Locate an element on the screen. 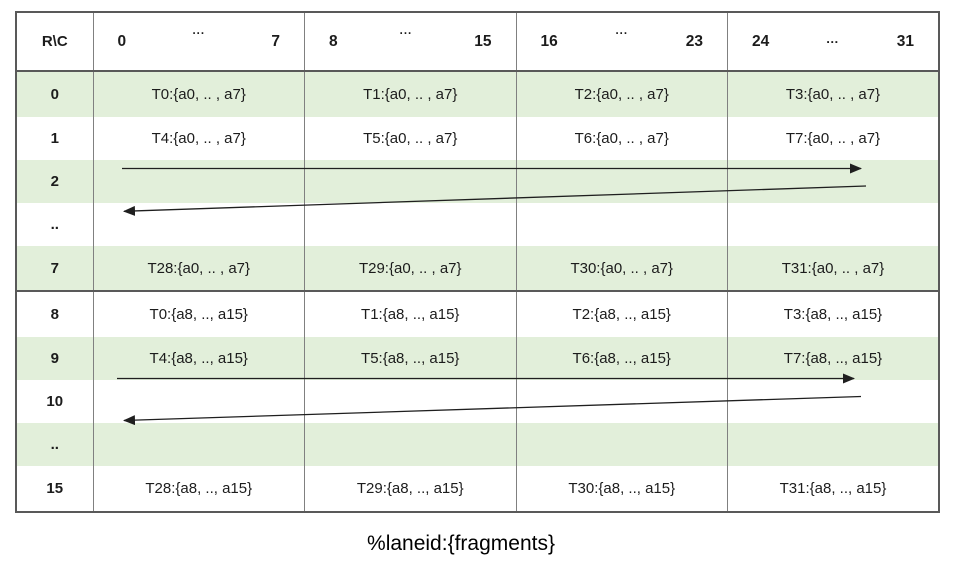 This screenshot has width=960, height=576. fragment-cell: T3:{a0, .. , a7} is located at coordinates (833, 94).